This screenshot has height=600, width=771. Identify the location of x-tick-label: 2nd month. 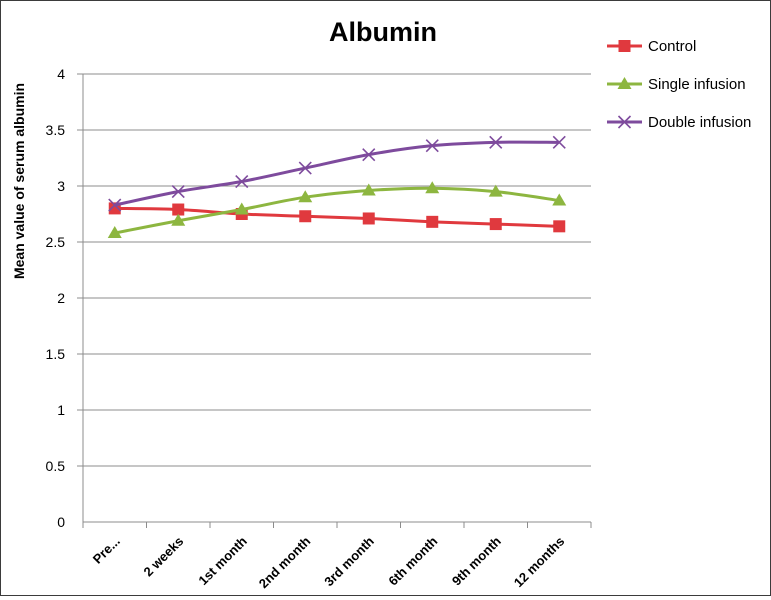
(285, 562).